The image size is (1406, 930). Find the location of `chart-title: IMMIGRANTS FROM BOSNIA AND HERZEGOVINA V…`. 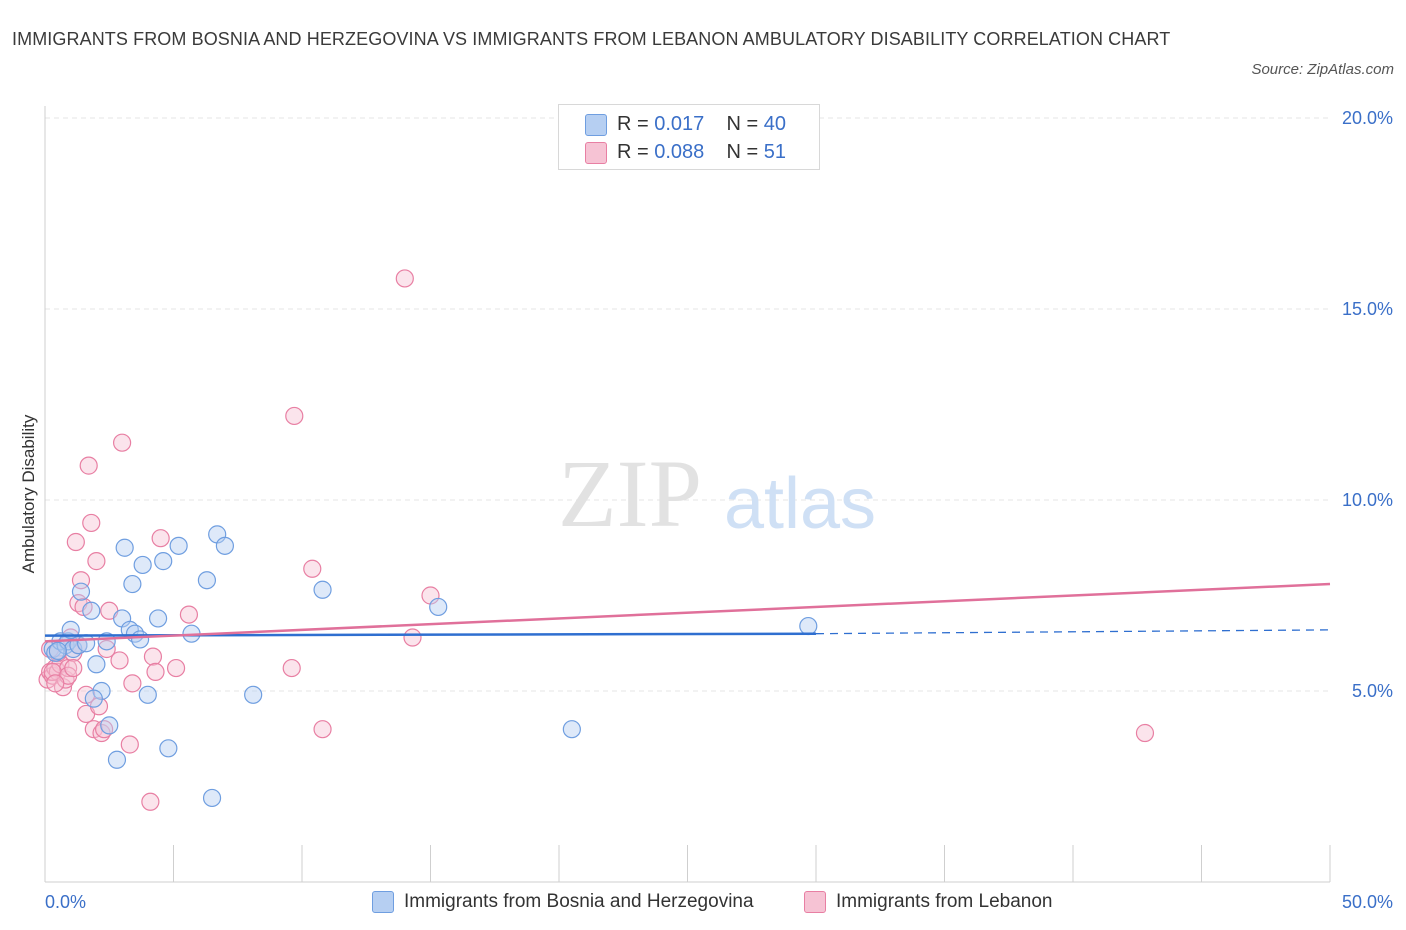

chart-title: IMMIGRANTS FROM BOSNIA AND HERZEGOVINA V… is located at coordinates (591, 39).